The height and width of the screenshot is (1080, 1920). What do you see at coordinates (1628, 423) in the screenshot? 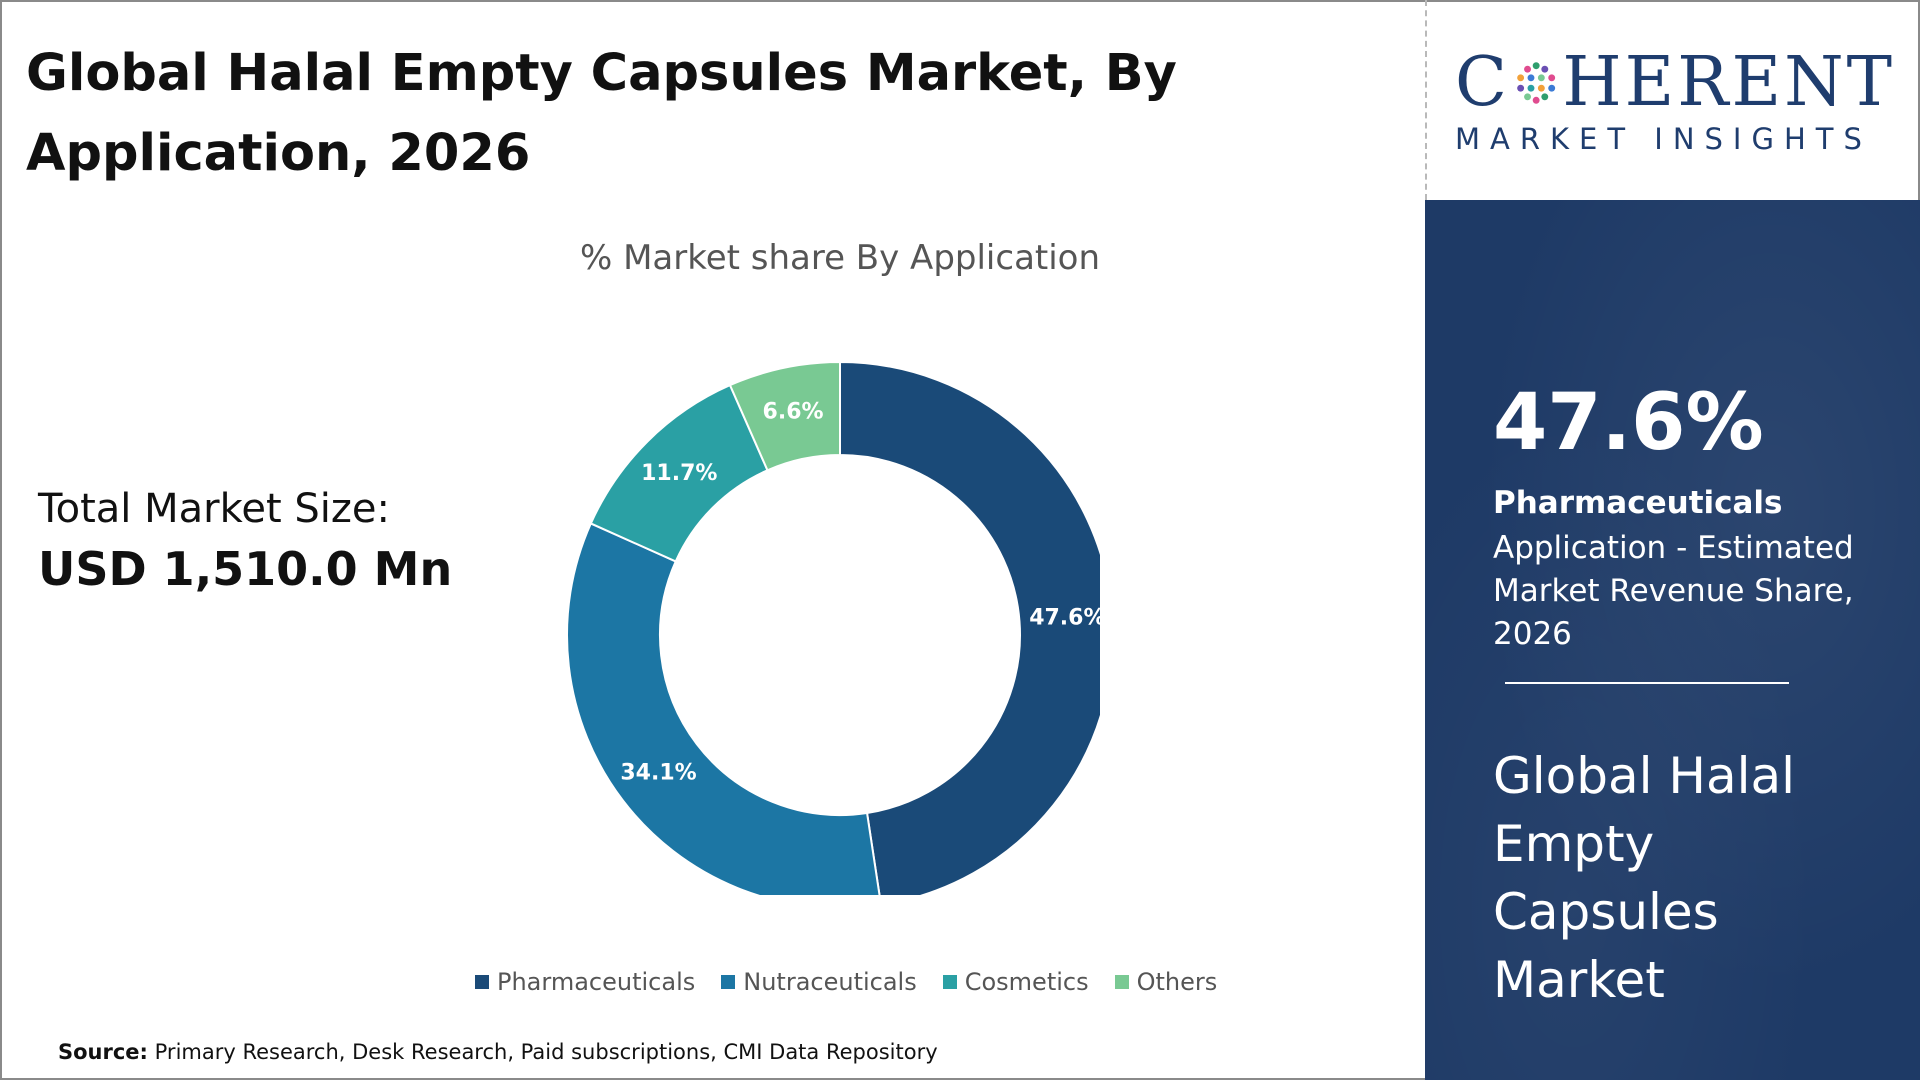
I see `highlight-percent: 47.6%` at bounding box center [1628, 423].